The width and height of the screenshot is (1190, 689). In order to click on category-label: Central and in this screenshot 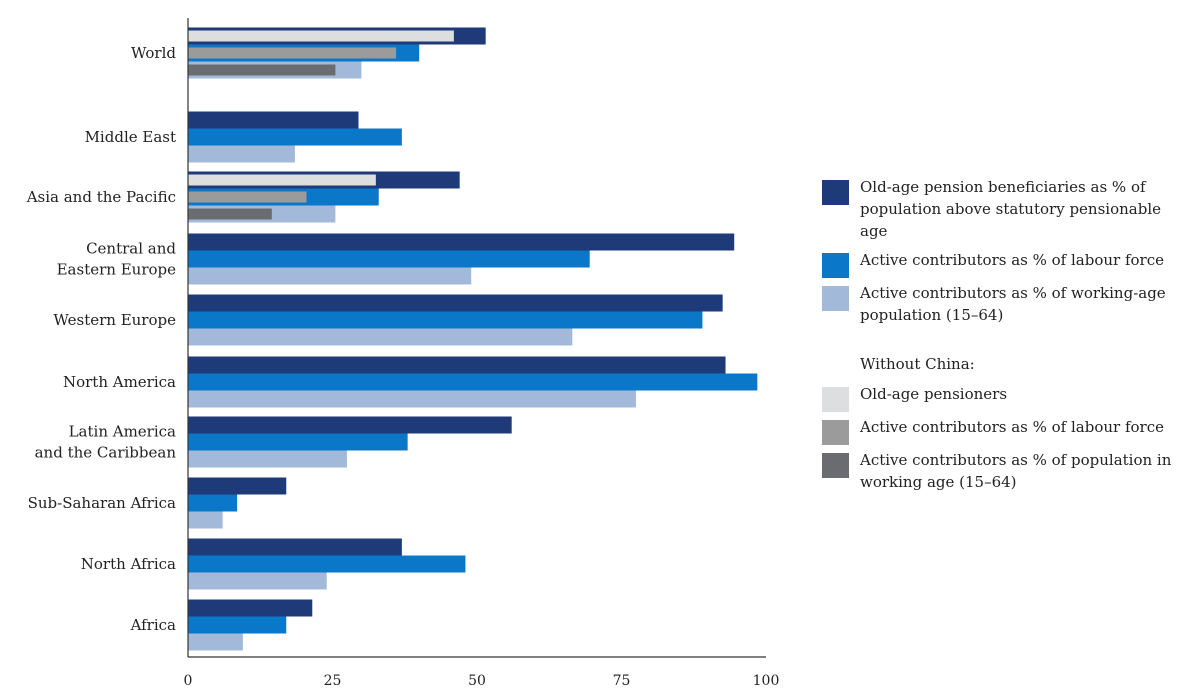, I will do `click(131, 249)`.